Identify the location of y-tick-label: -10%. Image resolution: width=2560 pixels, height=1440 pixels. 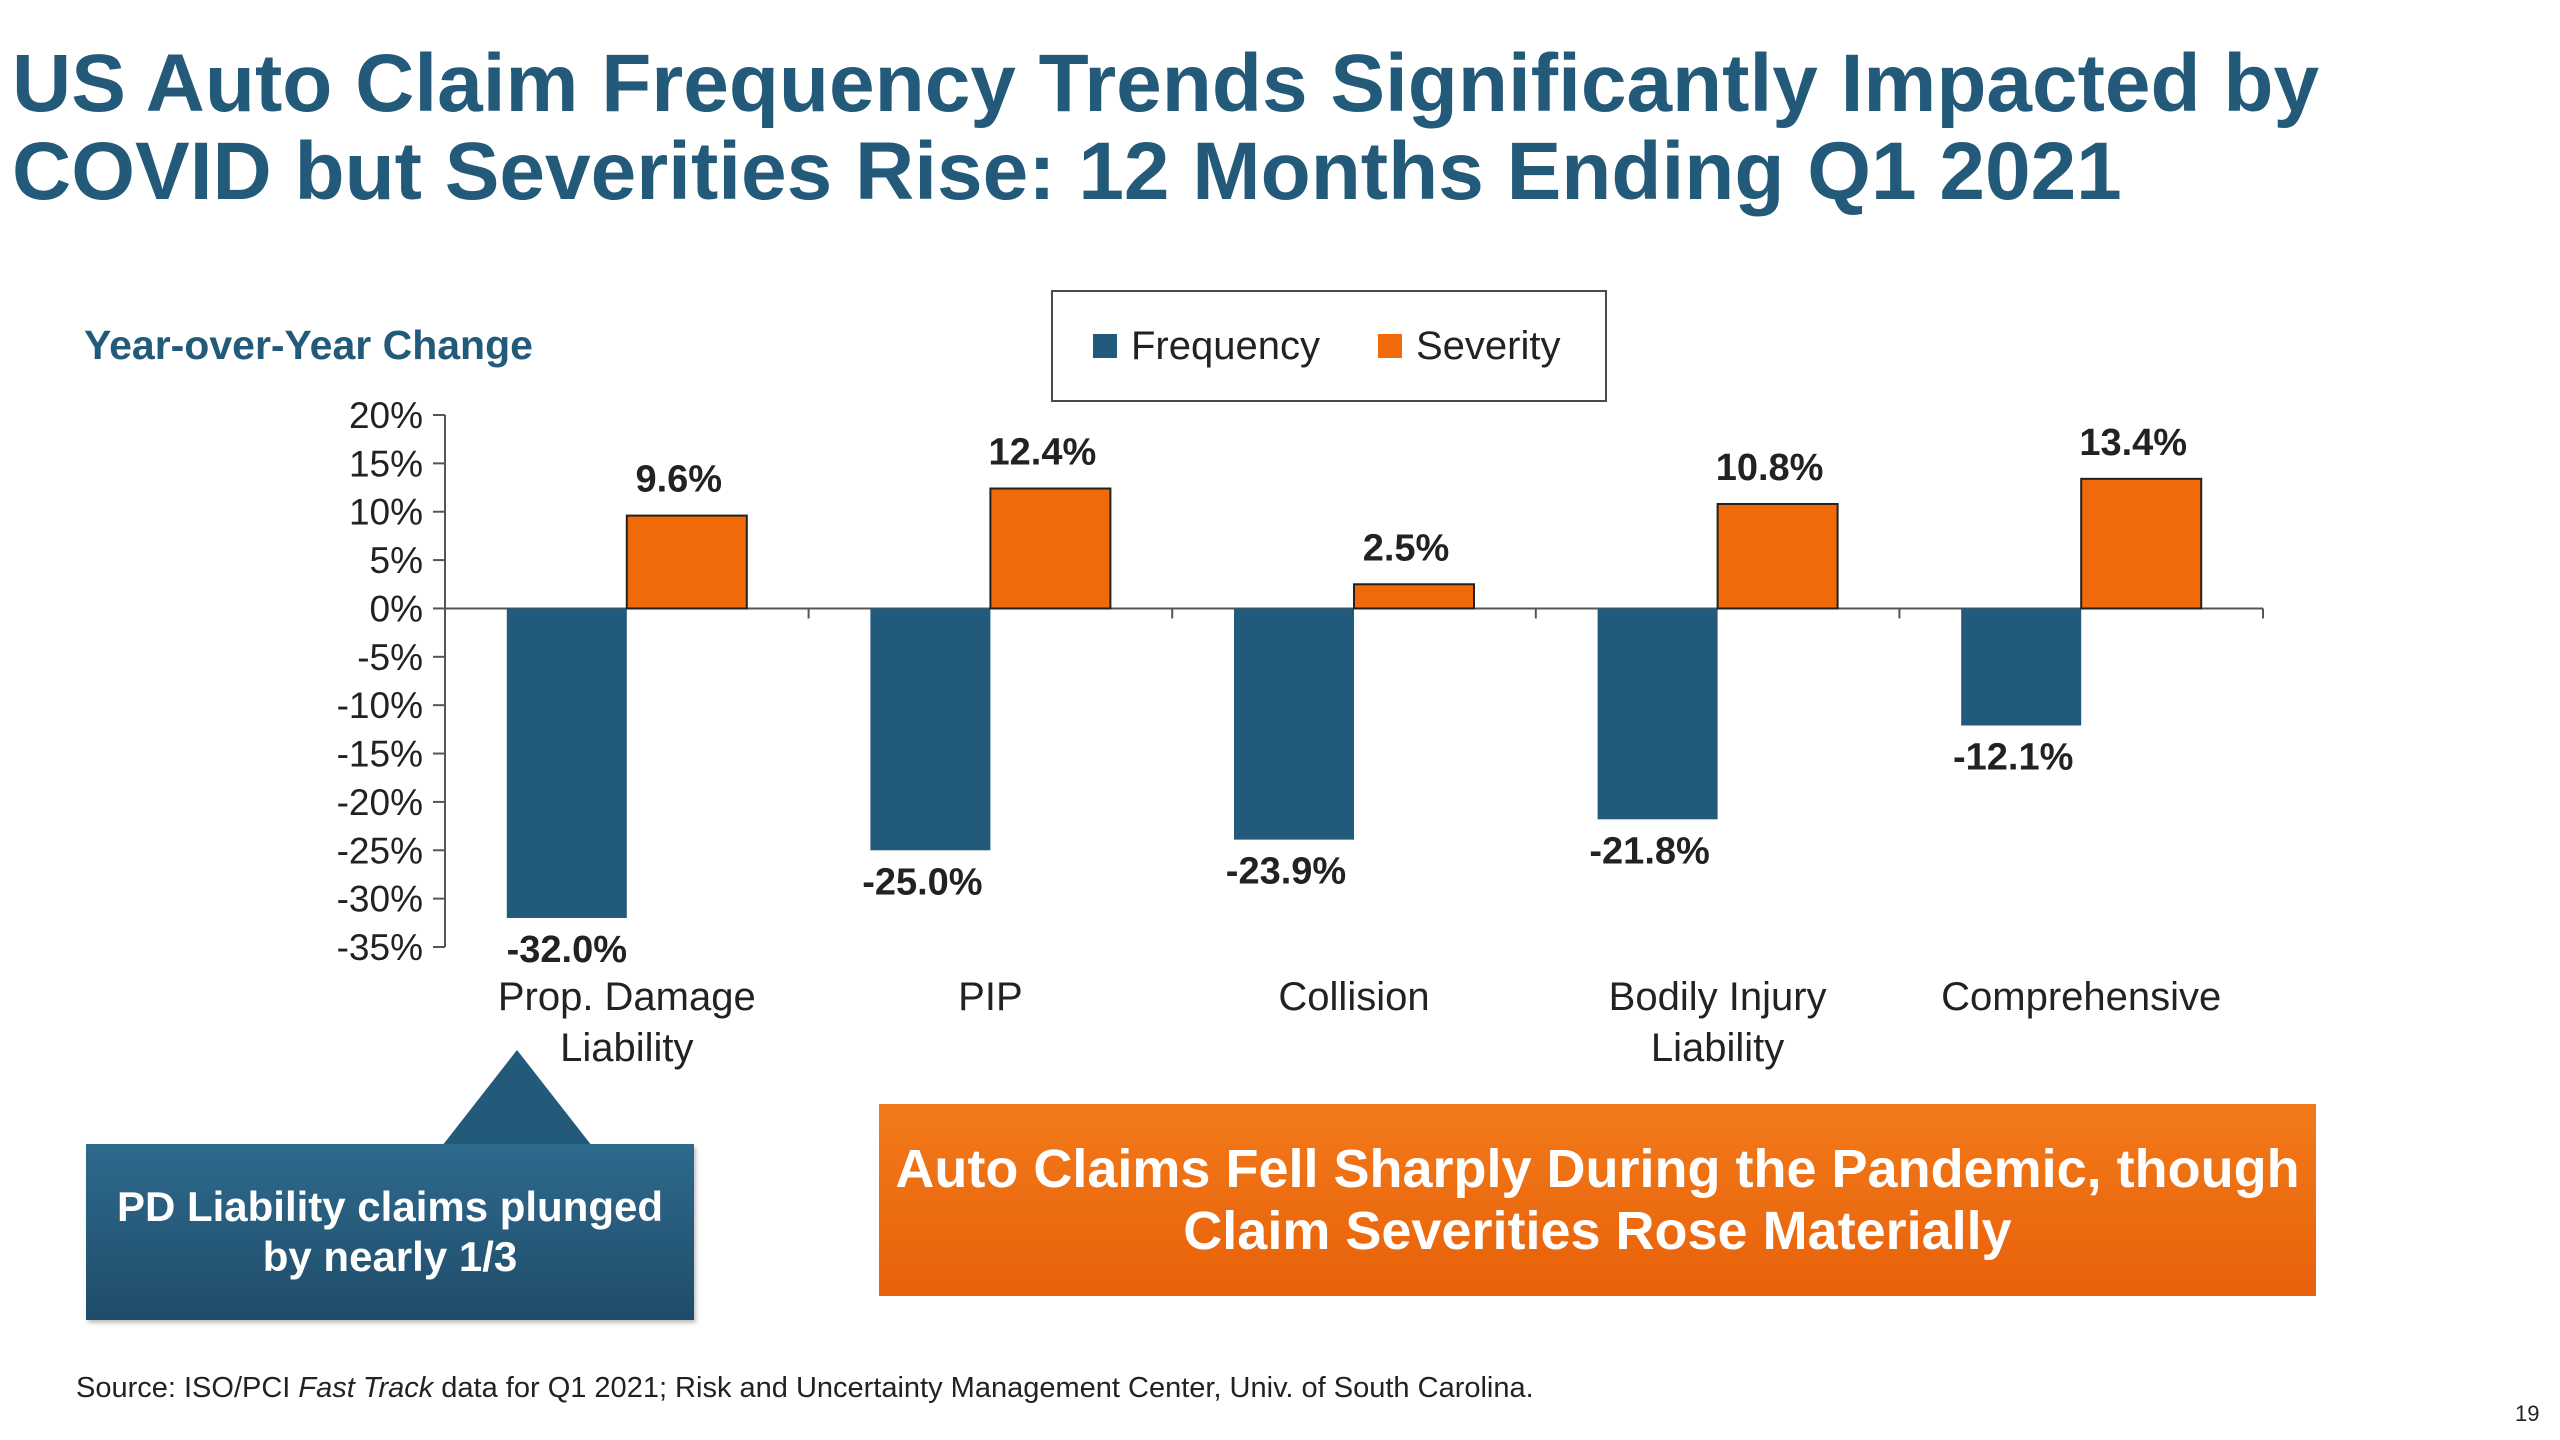
(380, 705).